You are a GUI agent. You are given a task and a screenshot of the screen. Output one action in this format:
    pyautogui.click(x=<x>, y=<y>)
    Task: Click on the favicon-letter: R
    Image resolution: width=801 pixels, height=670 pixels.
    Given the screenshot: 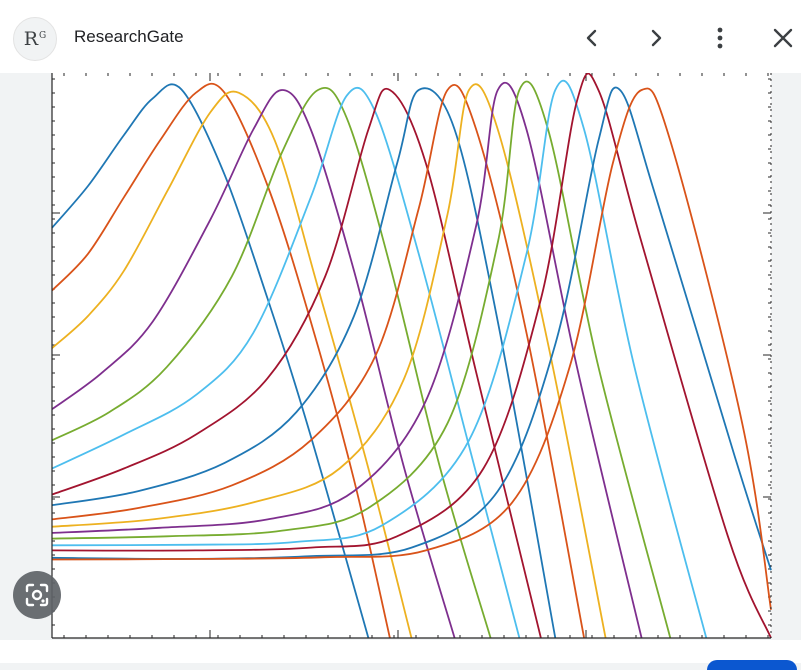 What is the action you would take?
    pyautogui.click(x=31, y=39)
    